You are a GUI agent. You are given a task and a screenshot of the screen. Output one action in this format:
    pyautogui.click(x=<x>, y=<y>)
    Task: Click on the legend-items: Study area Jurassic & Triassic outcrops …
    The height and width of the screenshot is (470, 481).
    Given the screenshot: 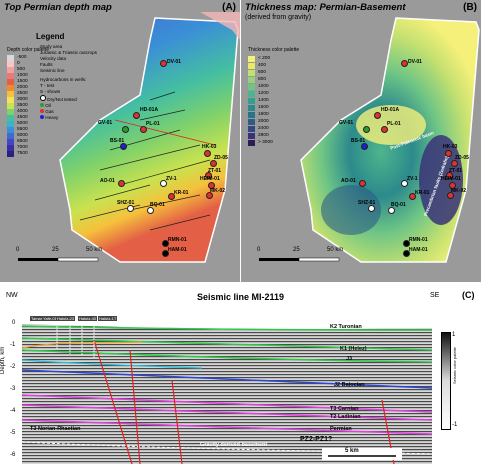 What is the action you would take?
    pyautogui.click(x=68, y=82)
    